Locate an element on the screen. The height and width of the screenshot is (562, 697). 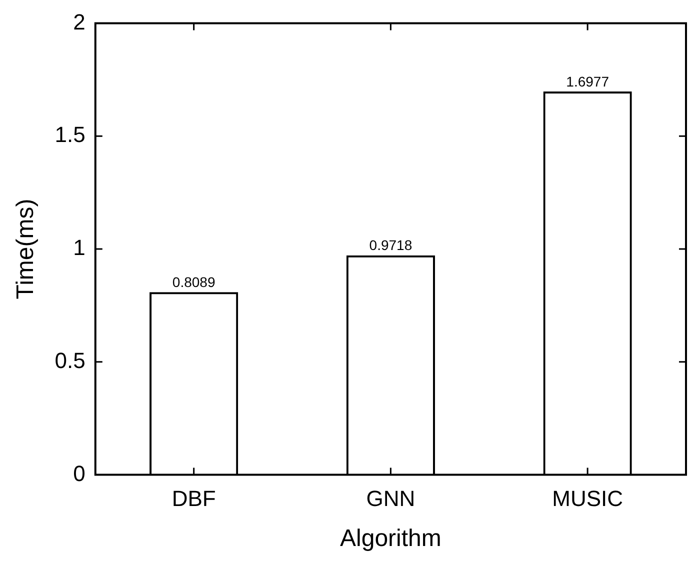
y-tick-label: 1.5 is located at coordinates (70, 135).